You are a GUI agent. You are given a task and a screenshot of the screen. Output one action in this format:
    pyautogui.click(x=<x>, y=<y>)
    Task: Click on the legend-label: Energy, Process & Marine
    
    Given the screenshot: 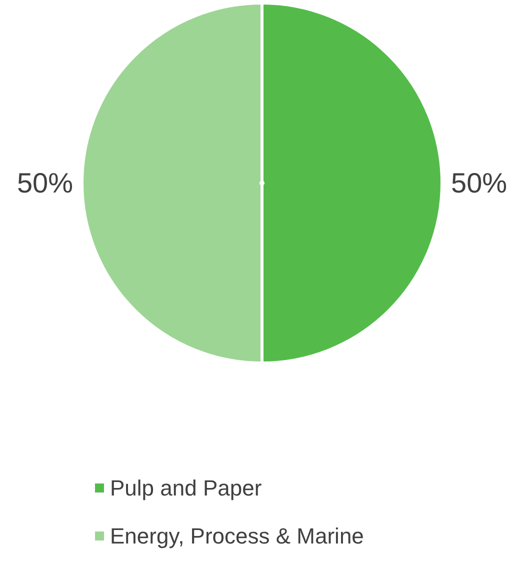 What is the action you would take?
    pyautogui.click(x=237, y=536)
    